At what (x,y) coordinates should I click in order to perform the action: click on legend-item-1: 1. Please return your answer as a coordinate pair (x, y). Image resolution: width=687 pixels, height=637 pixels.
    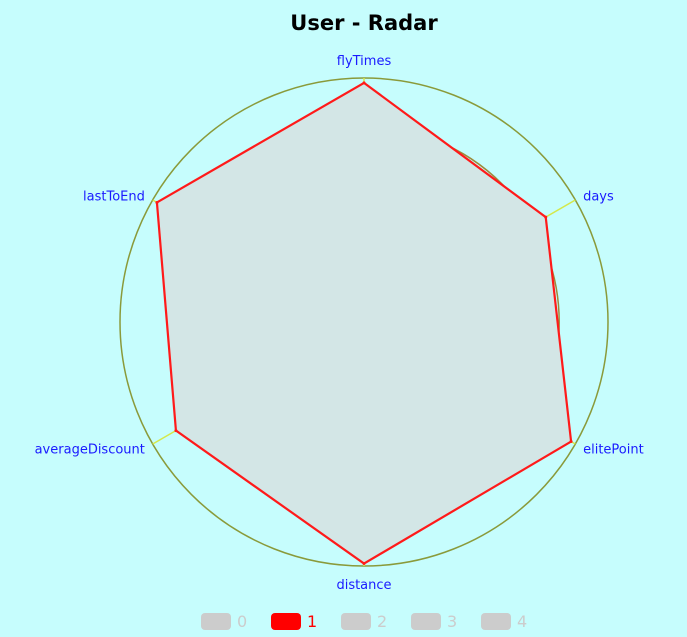
    Looking at the image, I should click on (294, 621).